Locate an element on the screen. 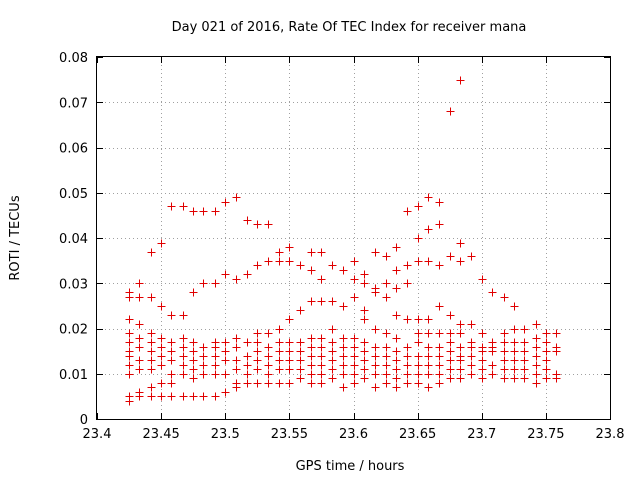 Image resolution: width=640 pixels, height=480 pixels. y-tick-label: 0.06 is located at coordinates (73, 149).